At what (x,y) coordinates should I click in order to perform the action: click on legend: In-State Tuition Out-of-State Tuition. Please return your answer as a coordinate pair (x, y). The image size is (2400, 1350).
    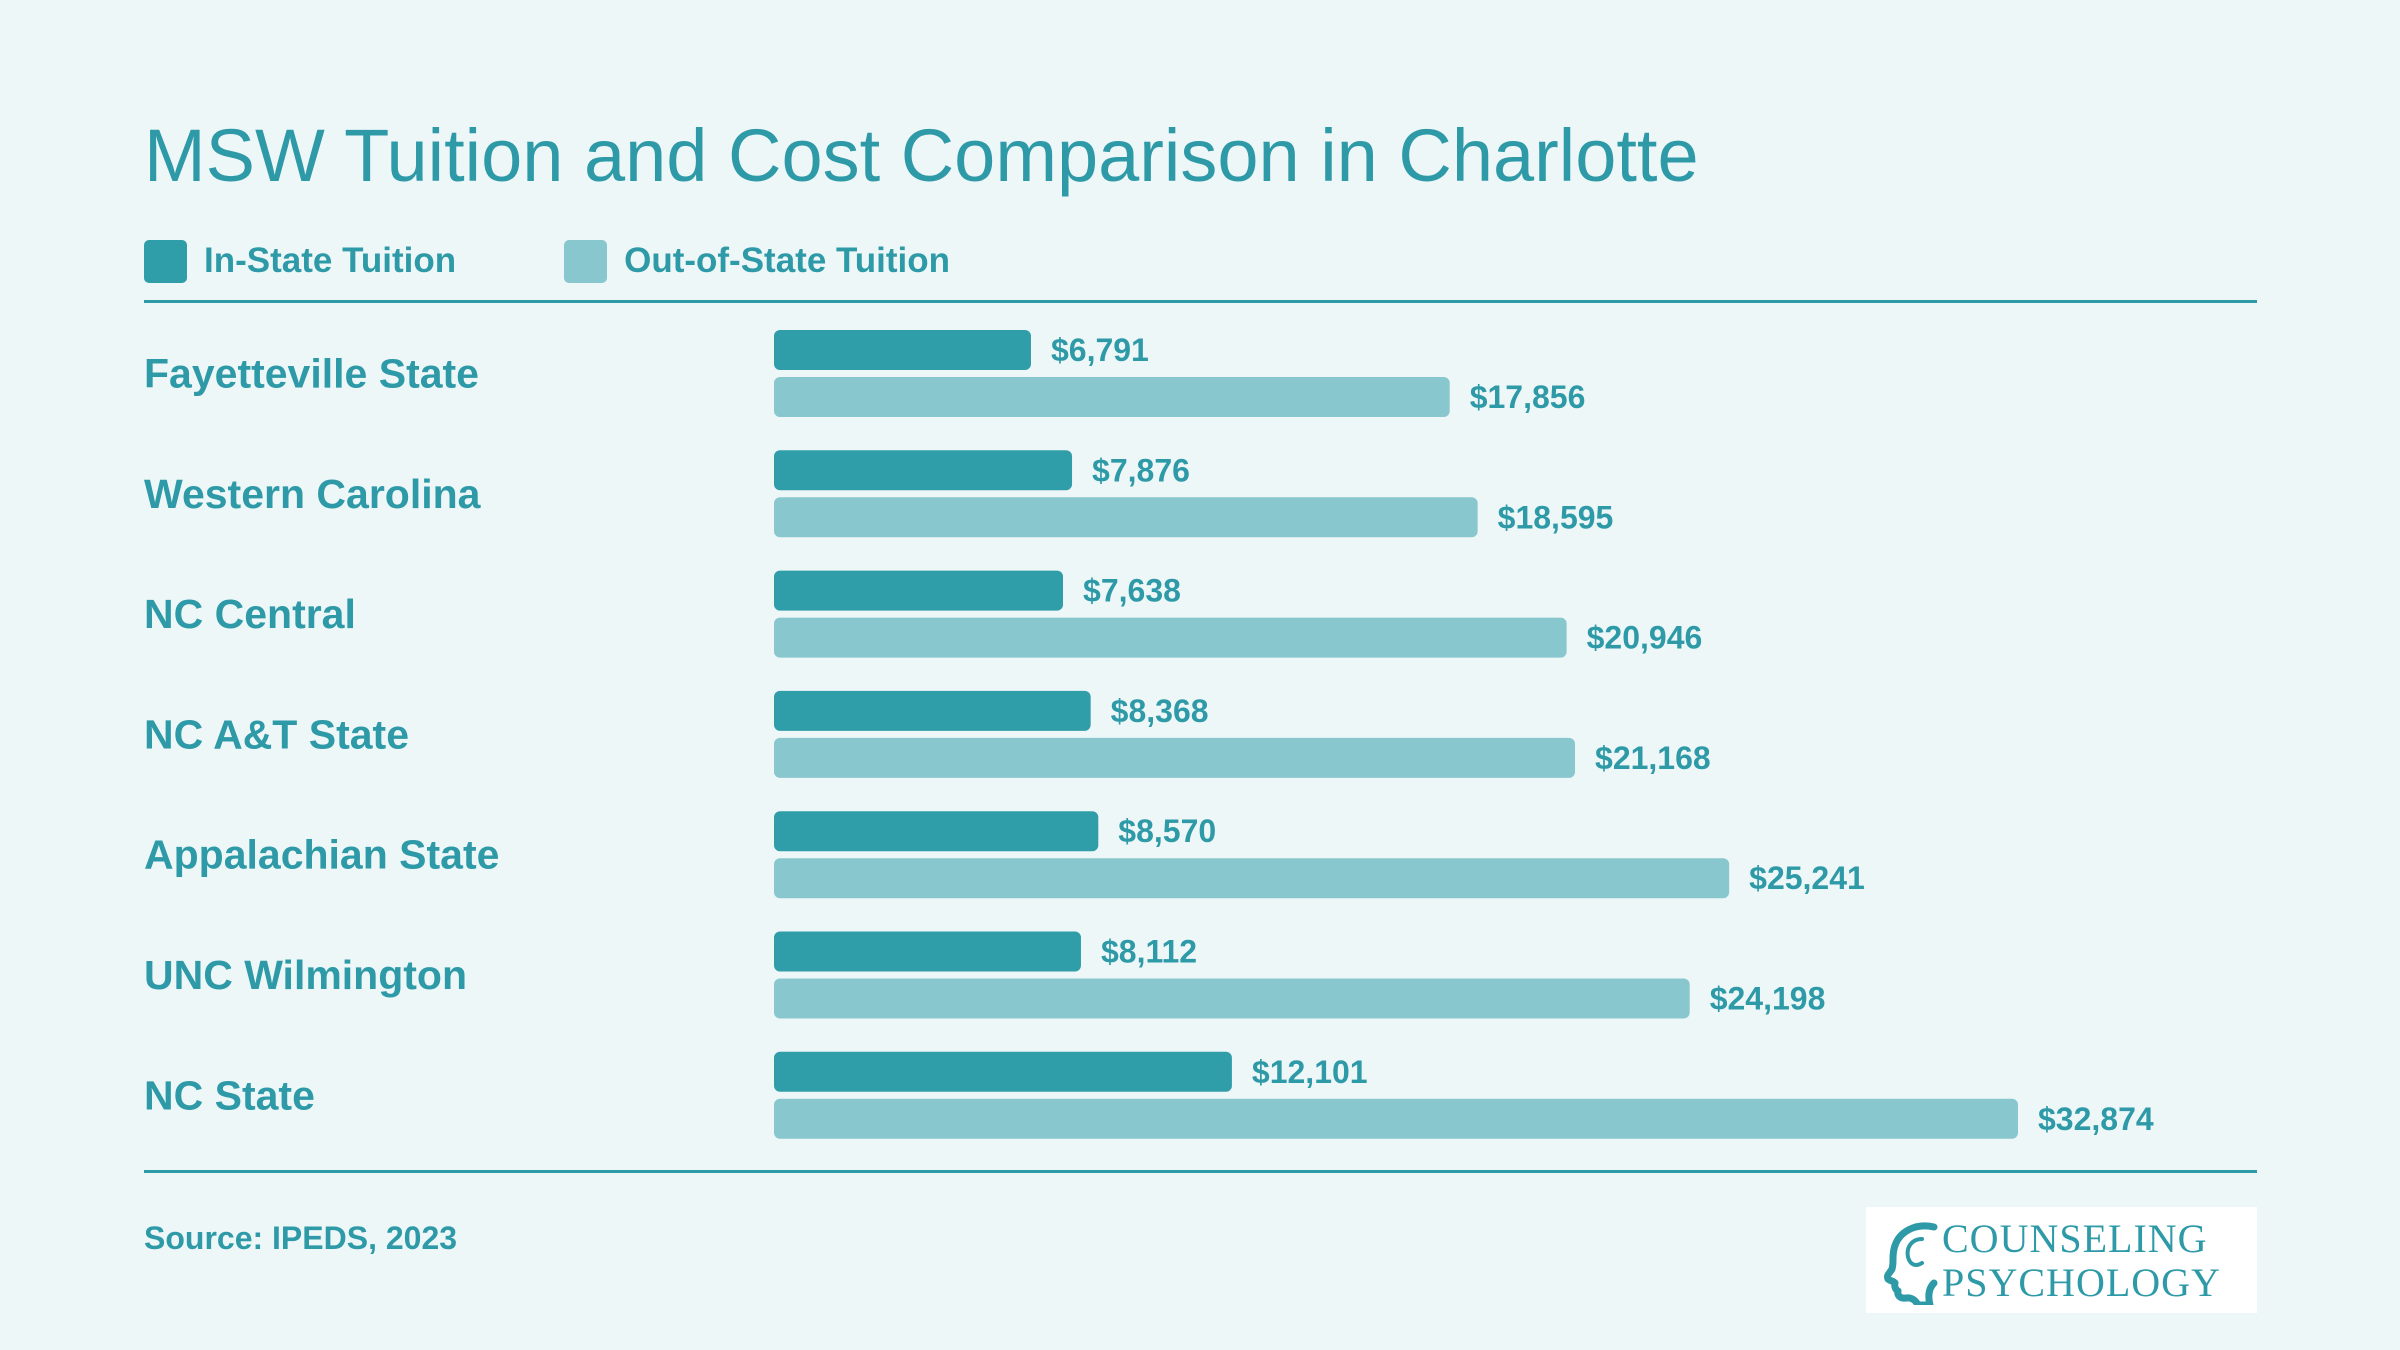
    Looking at the image, I should click on (601, 261).